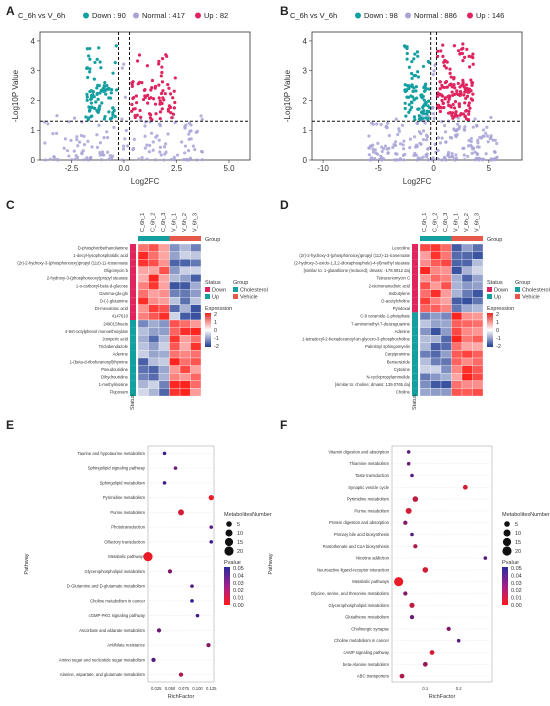  Describe the element at coordinates (403, 331) in the screenshot. I see `row-label: Adenine` at that location.